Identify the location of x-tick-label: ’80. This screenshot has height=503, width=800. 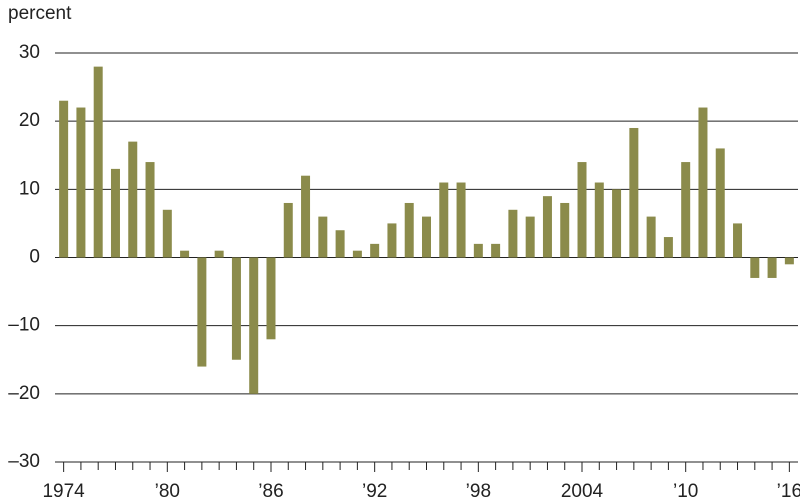
(167, 491).